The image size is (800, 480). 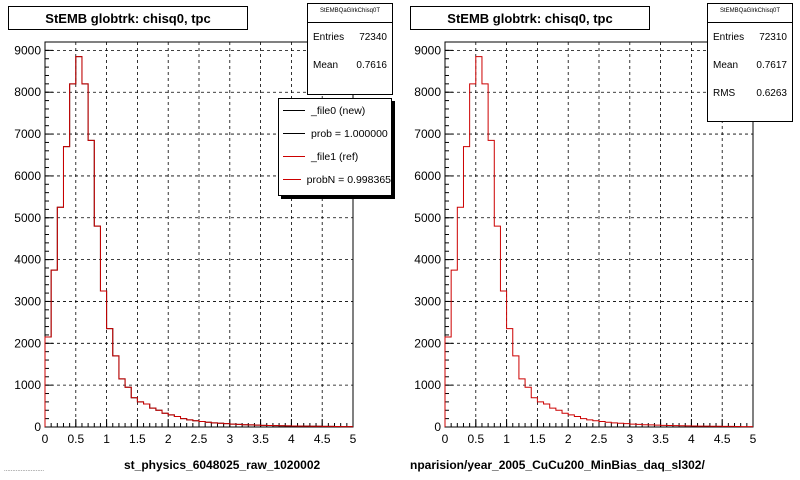 What do you see at coordinates (773, 37) in the screenshot?
I see `stats-value: 72310` at bounding box center [773, 37].